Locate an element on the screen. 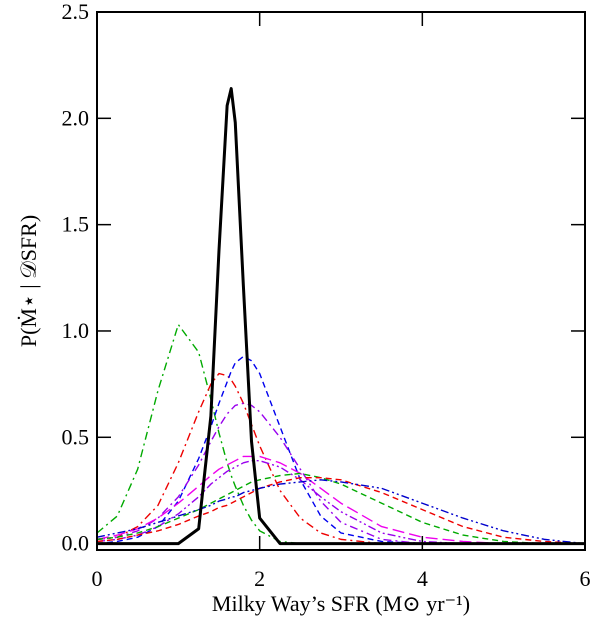 This screenshot has height=629, width=598. y-tick-label: 1.0 is located at coordinates (76, 330).